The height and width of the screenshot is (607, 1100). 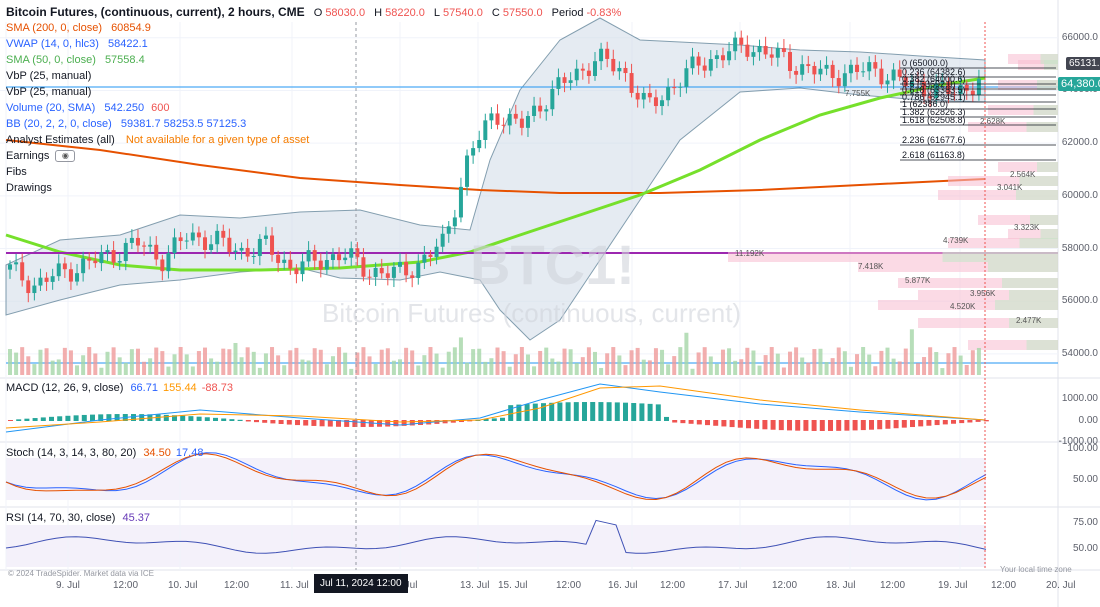 I want to click on stoch-axis-100: 100.00, so click(x=1082, y=448).